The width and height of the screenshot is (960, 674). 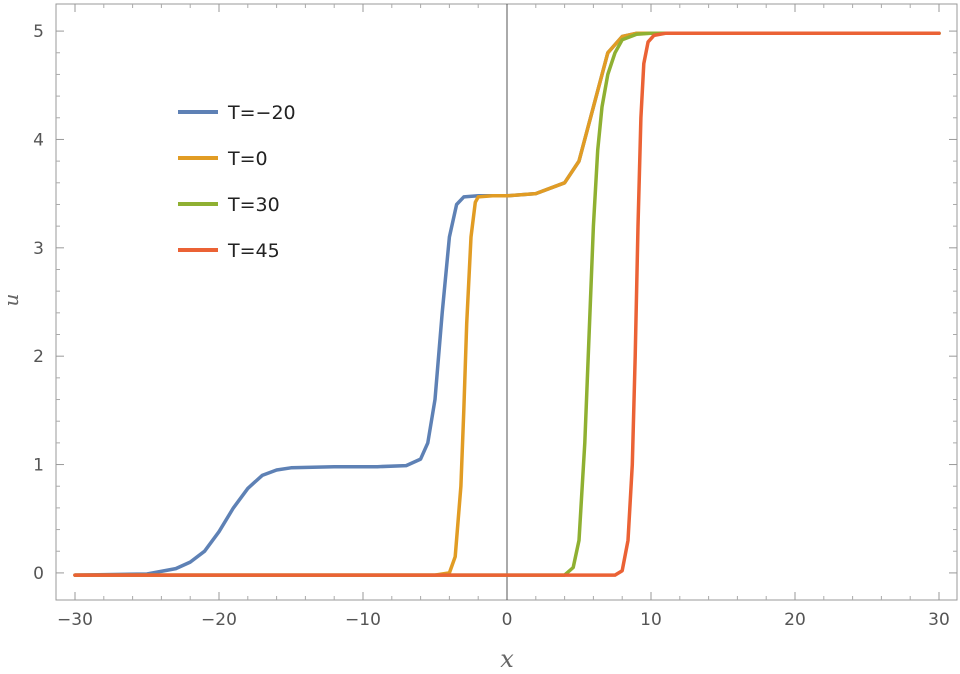 What do you see at coordinates (11, 300) in the screenshot?
I see `y-axis-label: u` at bounding box center [11, 300].